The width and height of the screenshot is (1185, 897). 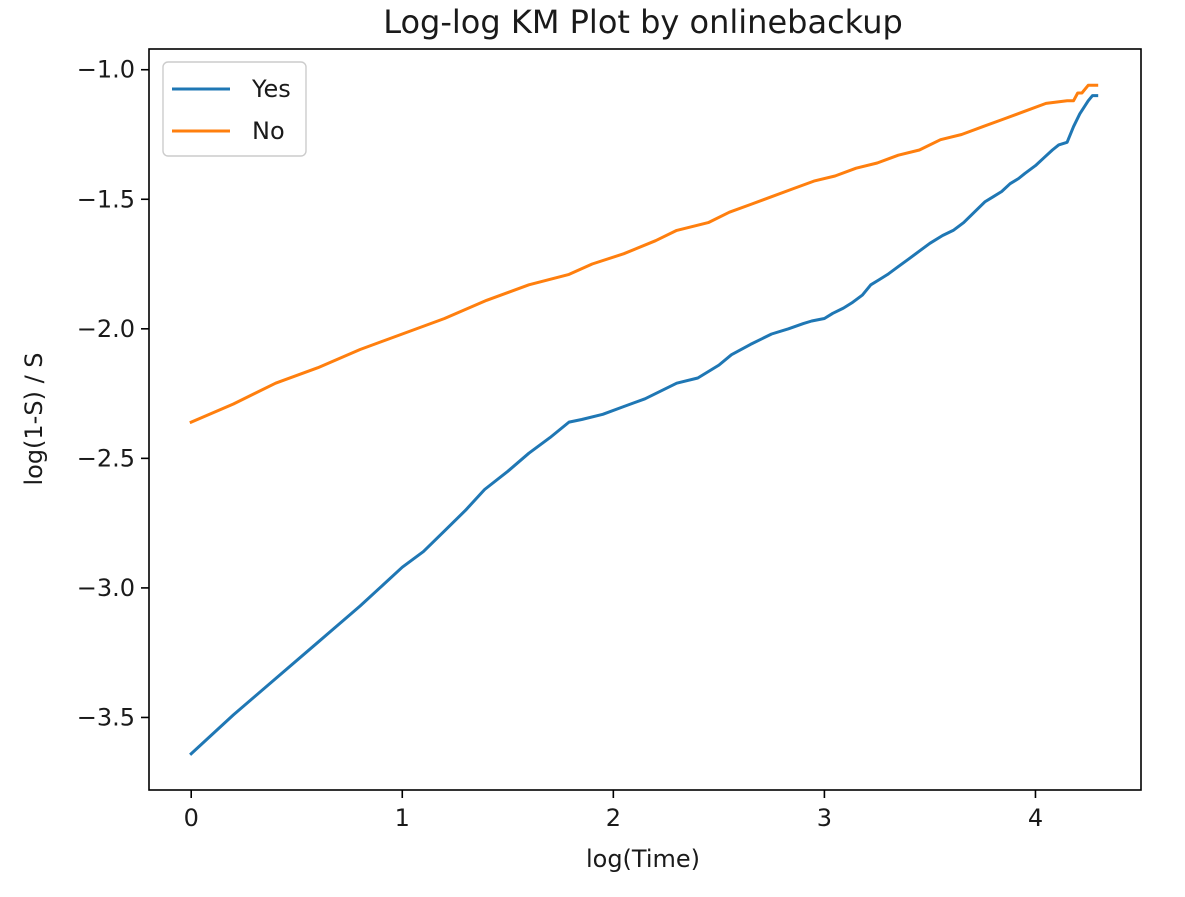 What do you see at coordinates (106, 329) in the screenshot?
I see `y-tick-label: −2.0` at bounding box center [106, 329].